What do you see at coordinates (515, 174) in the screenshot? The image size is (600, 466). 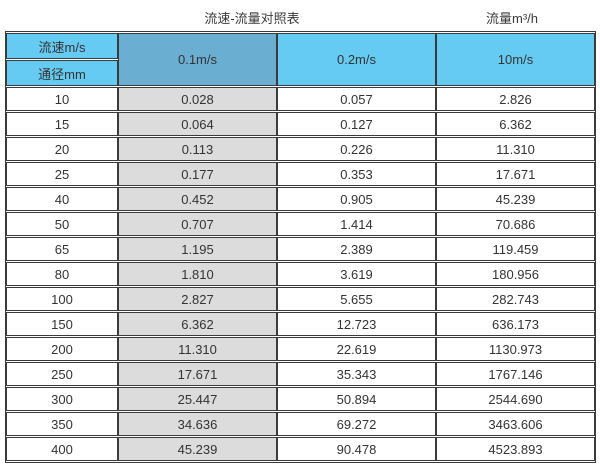 I see `flow-value-10ms-cell: 17.671` at bounding box center [515, 174].